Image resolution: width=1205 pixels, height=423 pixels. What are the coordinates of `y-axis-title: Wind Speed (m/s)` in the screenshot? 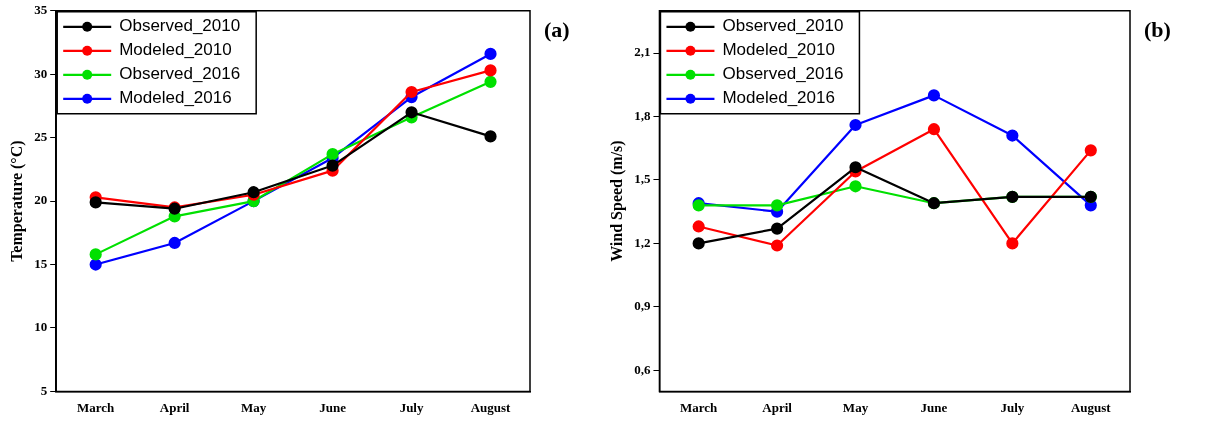 It's located at (616, 201).